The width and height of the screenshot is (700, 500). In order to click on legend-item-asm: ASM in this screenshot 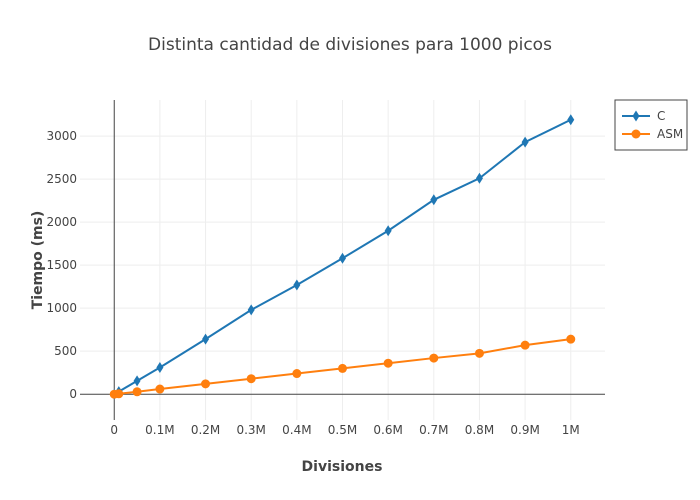, I will do `click(652, 134)`.